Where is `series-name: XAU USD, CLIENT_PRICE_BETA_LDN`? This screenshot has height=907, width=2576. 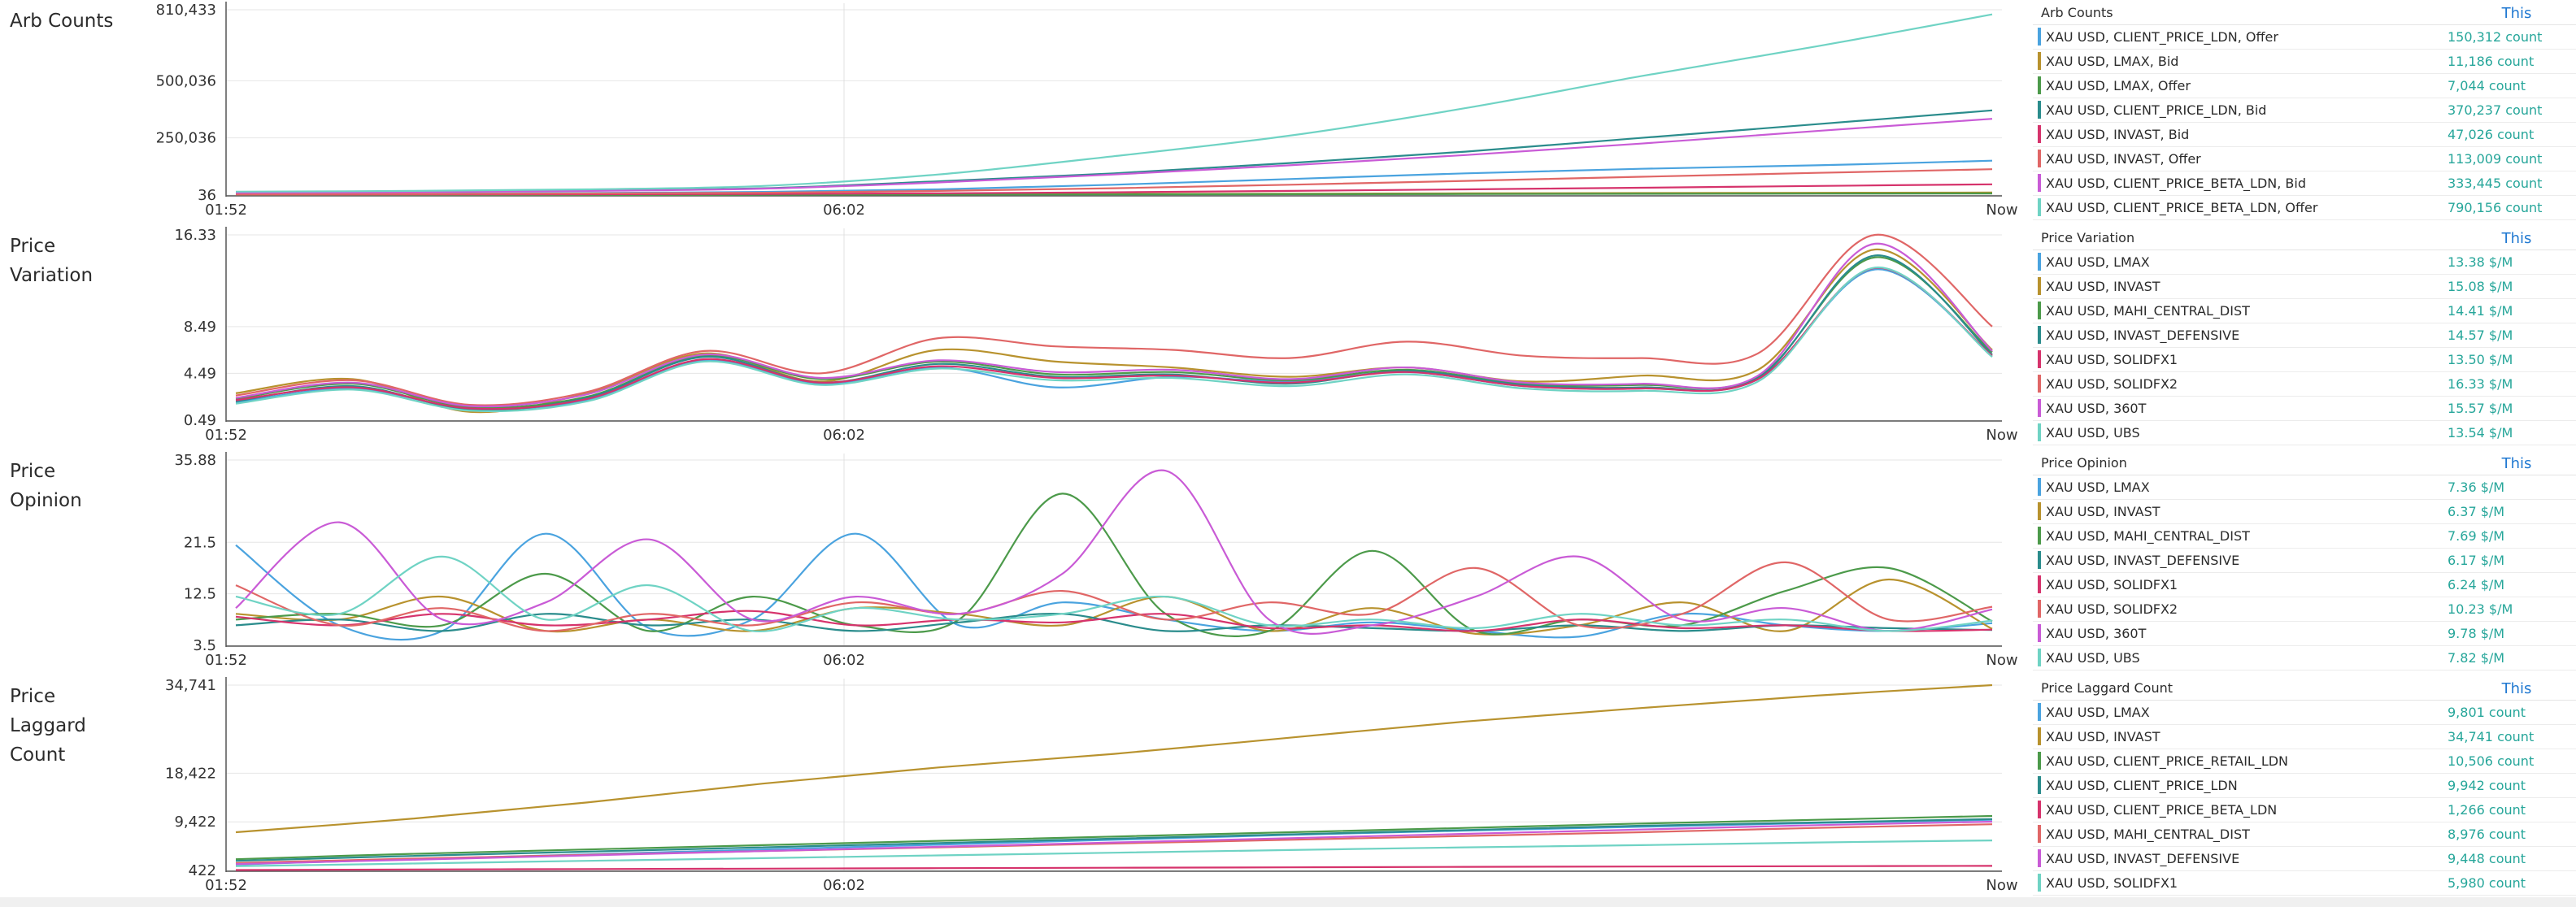
series-name: XAU USD, CLIENT_PRICE_BETA_LDN is located at coordinates (2162, 810).